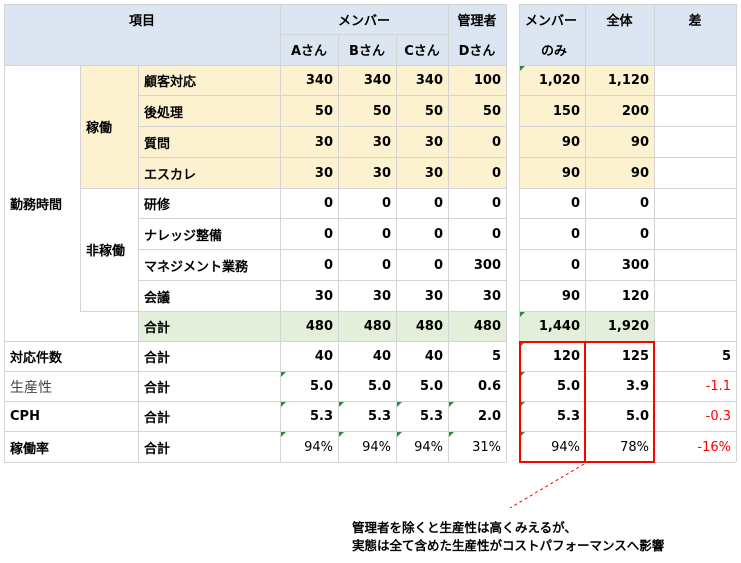 The height and width of the screenshot is (563, 741). What do you see at coordinates (570, 296) in the screenshot?
I see `cell-members-only: 90` at bounding box center [570, 296].